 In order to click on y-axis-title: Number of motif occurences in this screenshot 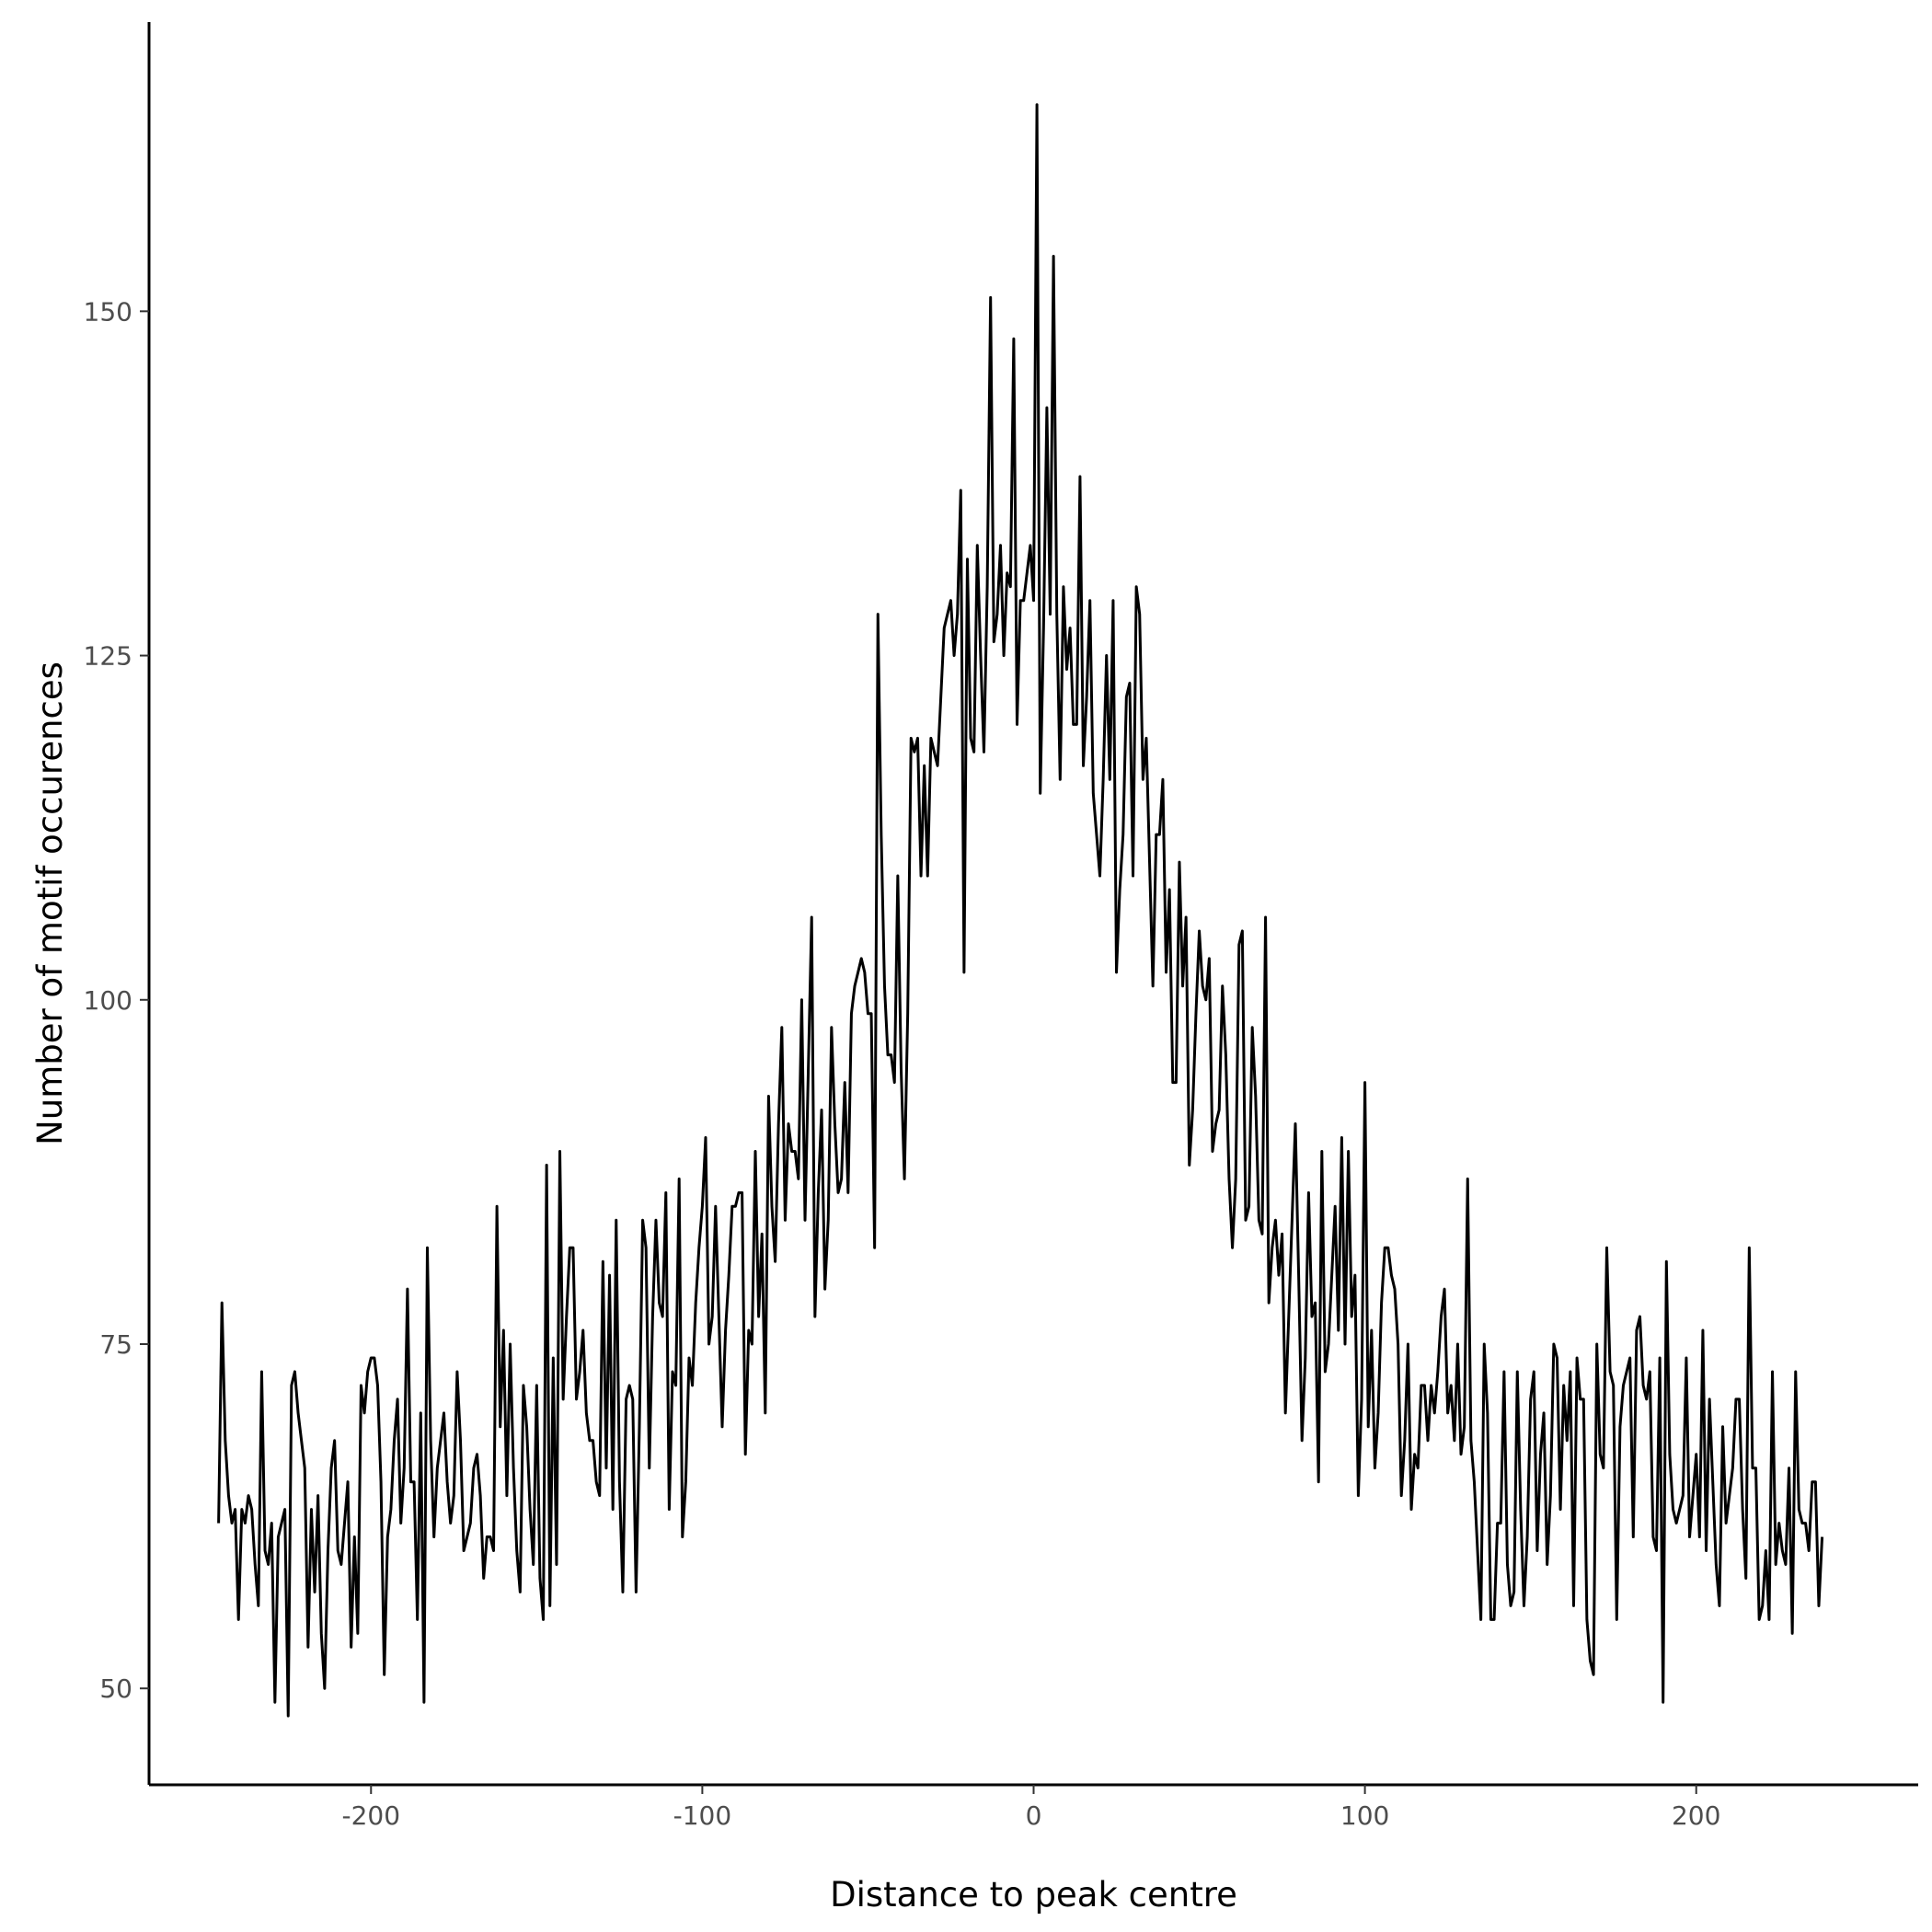, I will do `click(50, 903)`.